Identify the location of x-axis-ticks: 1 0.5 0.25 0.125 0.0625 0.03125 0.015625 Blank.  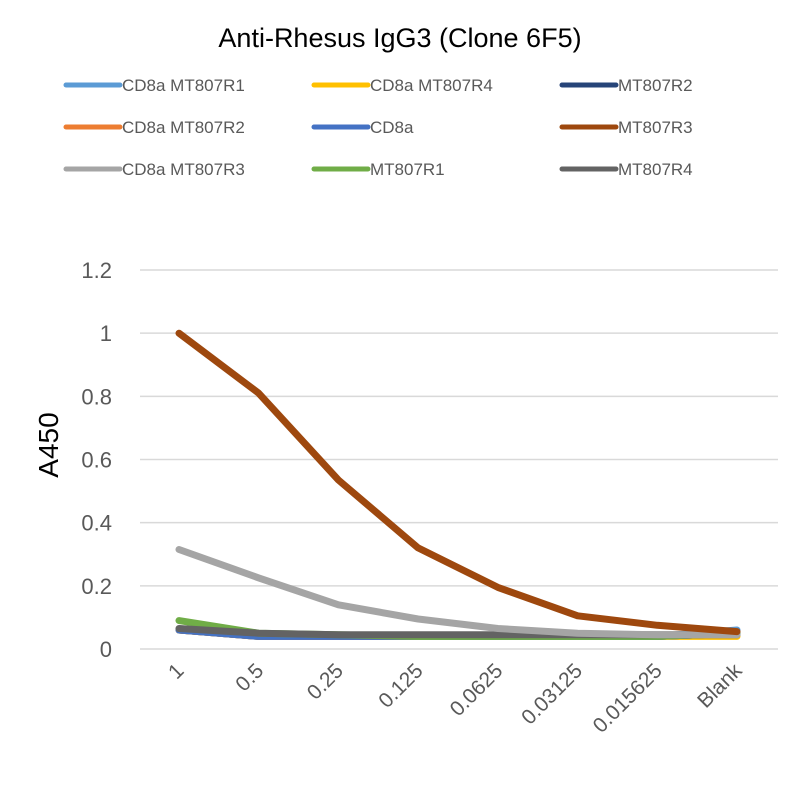
(455, 698).